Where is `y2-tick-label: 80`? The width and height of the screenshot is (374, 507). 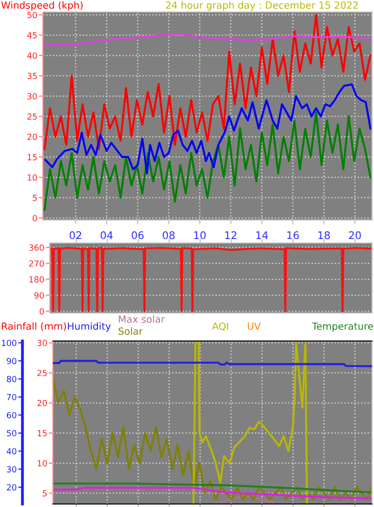 y2-tick-label: 80 is located at coordinates (11, 379).